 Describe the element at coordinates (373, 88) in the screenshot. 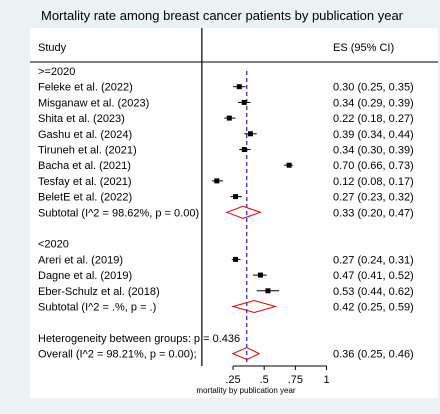

I see `study-es-text: 0.30 (0.25, 0.35)` at that location.